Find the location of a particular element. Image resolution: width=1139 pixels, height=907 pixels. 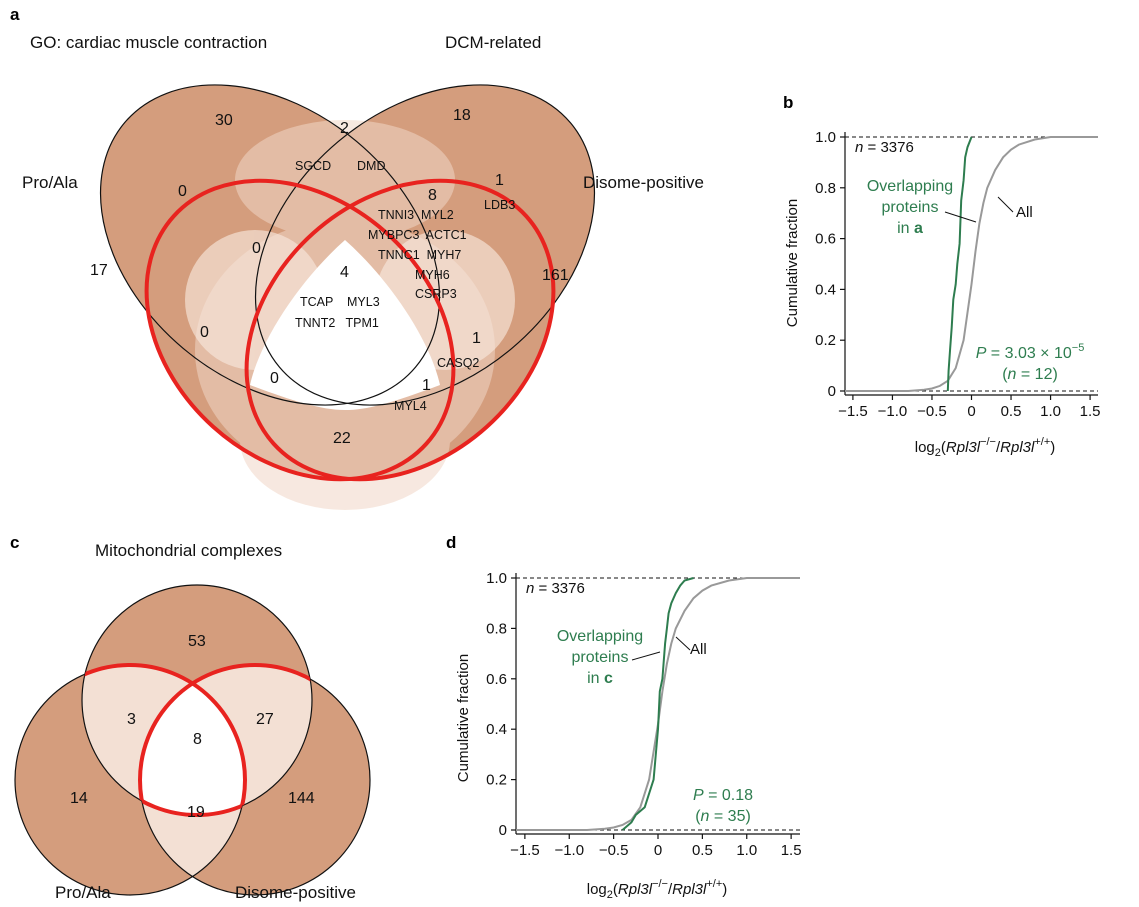

venn-c-count-disome-only: 144 is located at coordinates (301, 798).